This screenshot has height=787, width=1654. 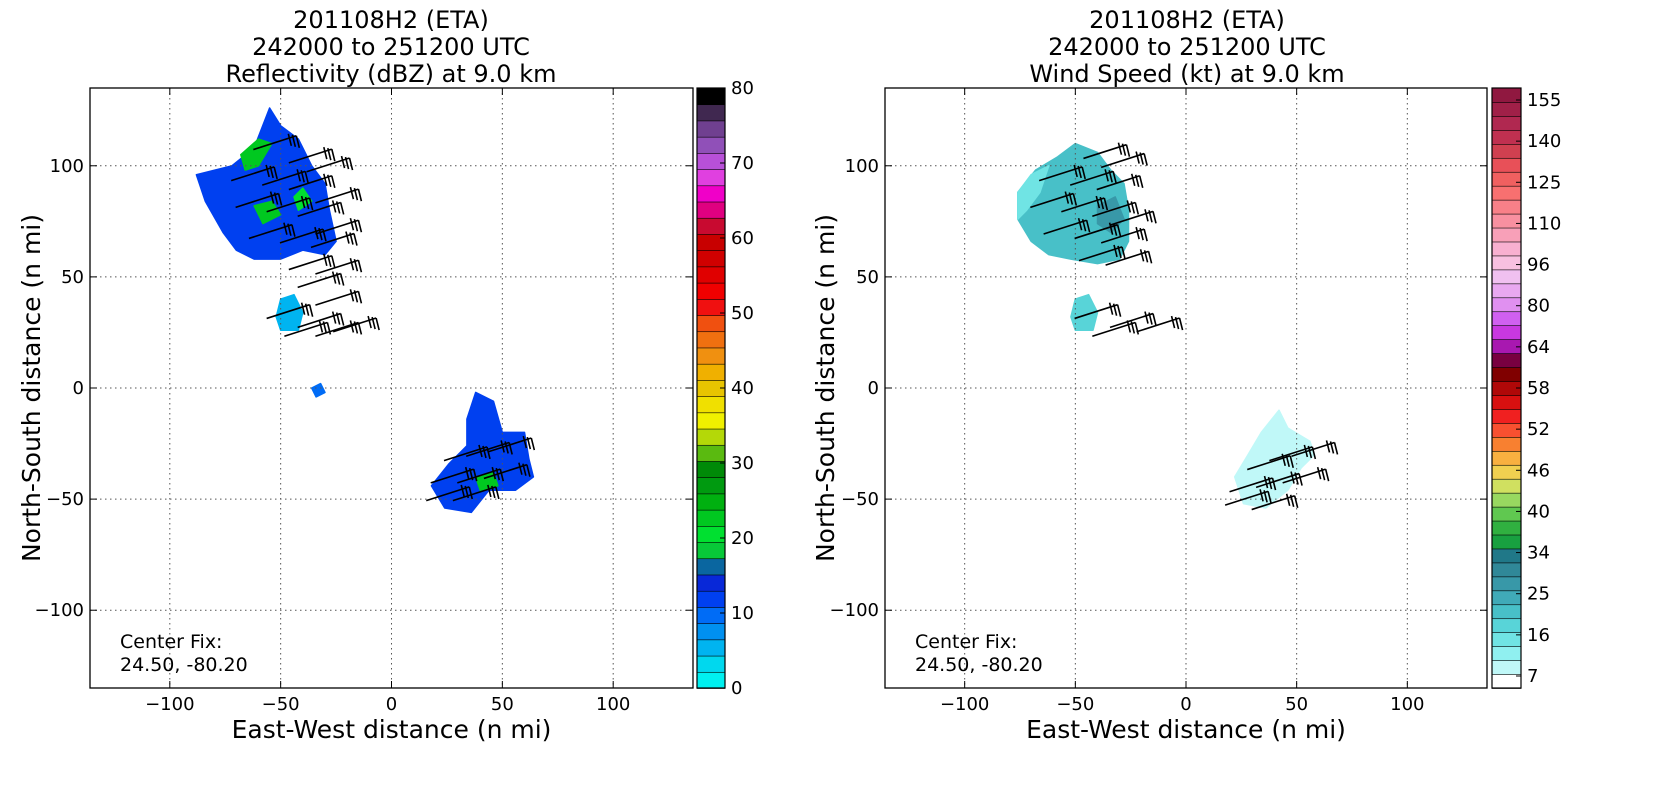 I want to click on colorbar-tick-label: 16, so click(x=1538, y=635).